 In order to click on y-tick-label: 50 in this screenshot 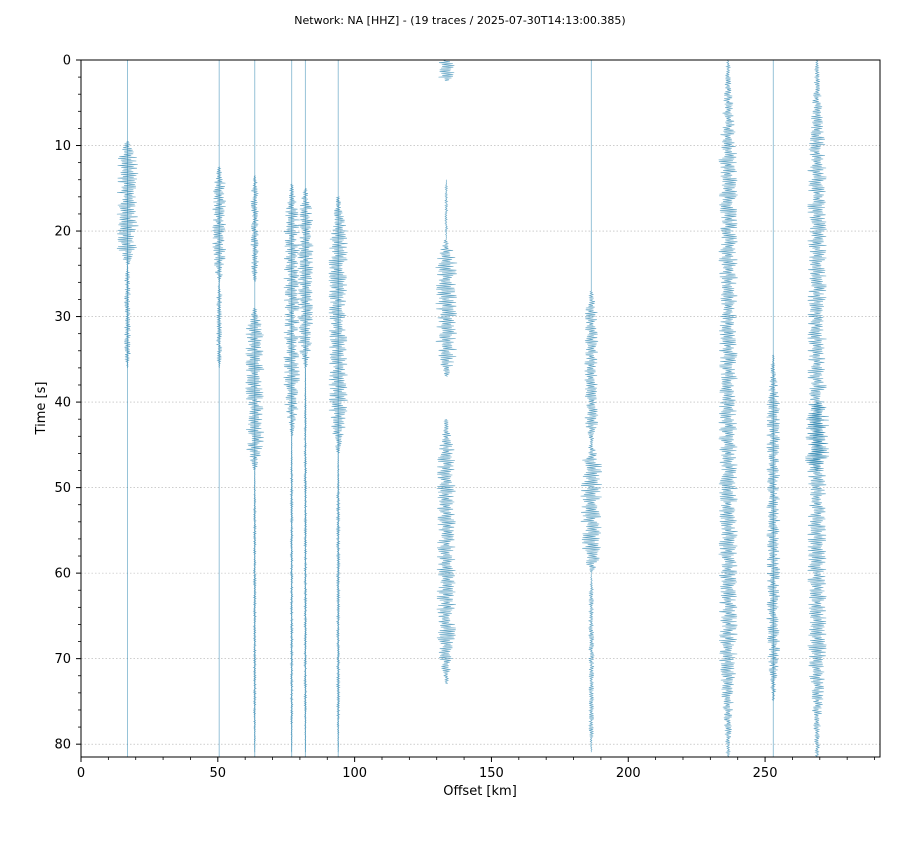, I will do `click(62, 488)`.